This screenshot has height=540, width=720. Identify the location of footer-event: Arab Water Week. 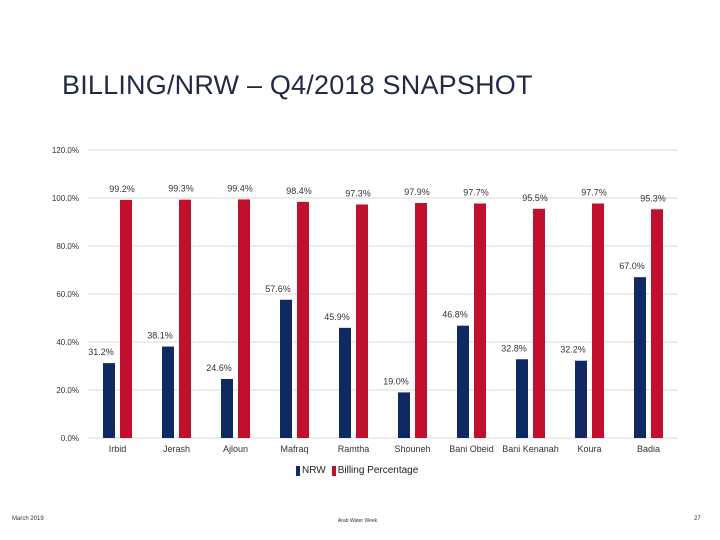
(358, 521).